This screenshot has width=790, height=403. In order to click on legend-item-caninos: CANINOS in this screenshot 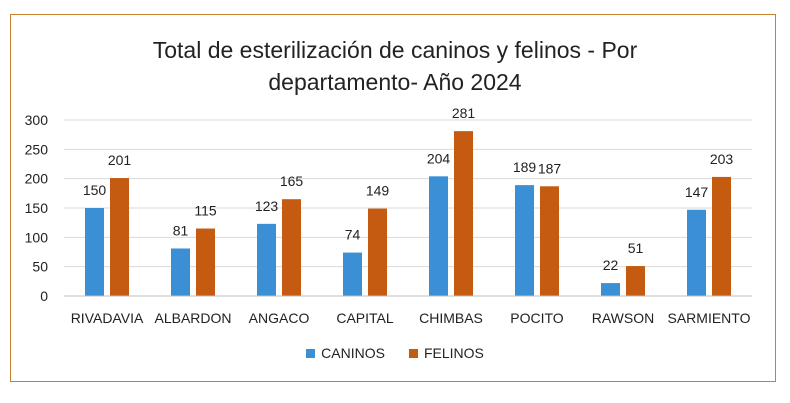, I will do `click(345, 353)`.